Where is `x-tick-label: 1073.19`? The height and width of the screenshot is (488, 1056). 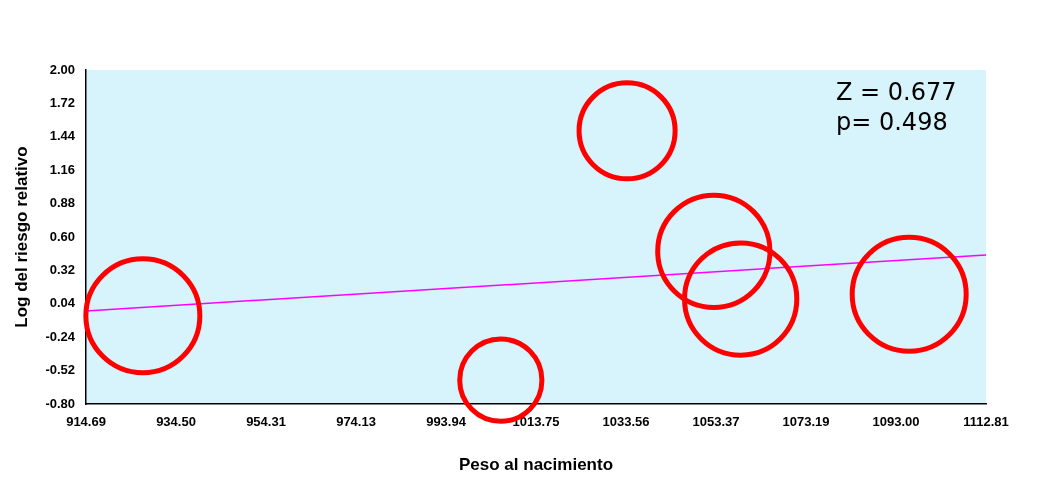
x-tick-label: 1073.19 is located at coordinates (806, 422).